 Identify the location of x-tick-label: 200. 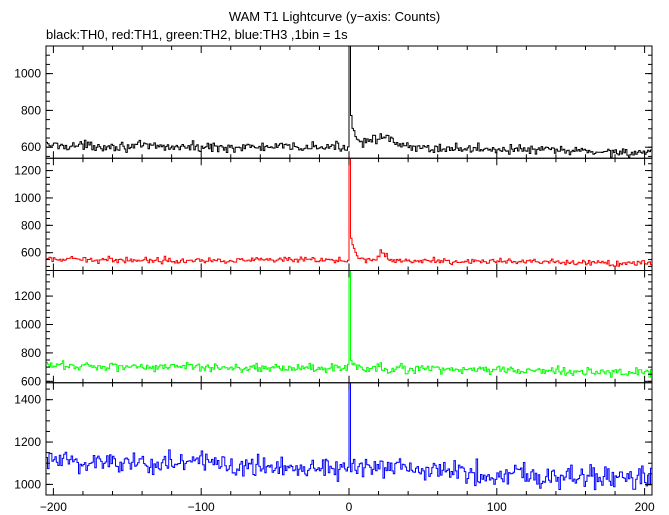
(645, 507).